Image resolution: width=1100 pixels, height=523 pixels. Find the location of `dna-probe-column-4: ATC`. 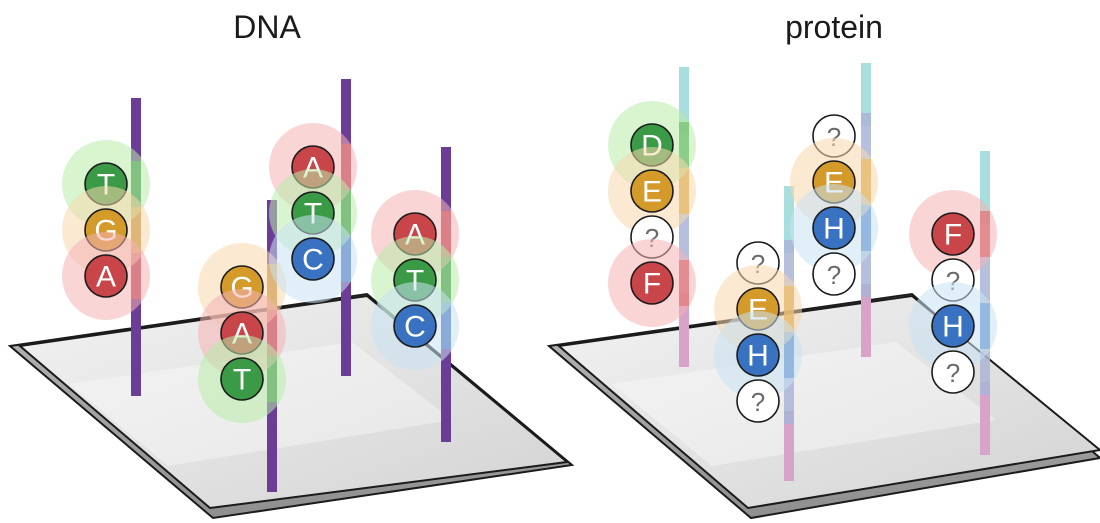

dna-probe-column-4: ATC is located at coordinates (415, 294).